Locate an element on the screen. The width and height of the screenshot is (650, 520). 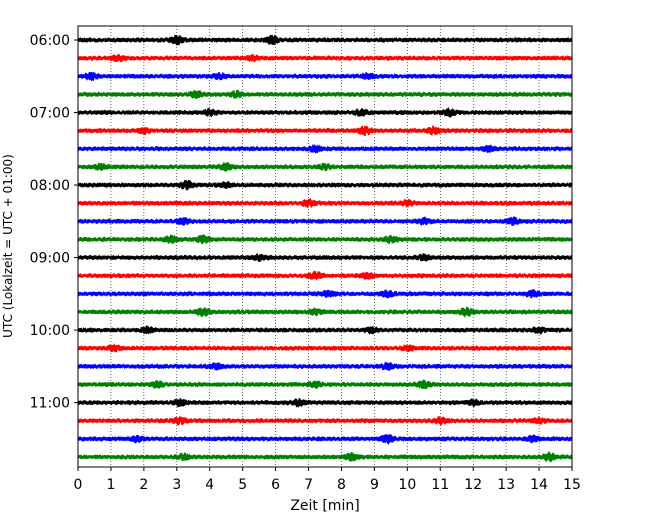
x-tick-label: 1 is located at coordinates (110, 485).